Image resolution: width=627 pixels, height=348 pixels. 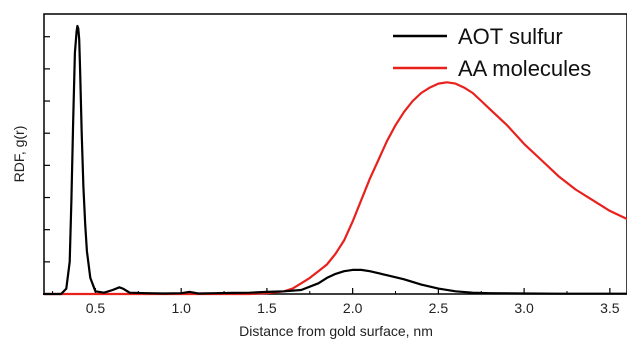 I want to click on legend: AOT sulfur AA molecules, so click(x=492, y=52).